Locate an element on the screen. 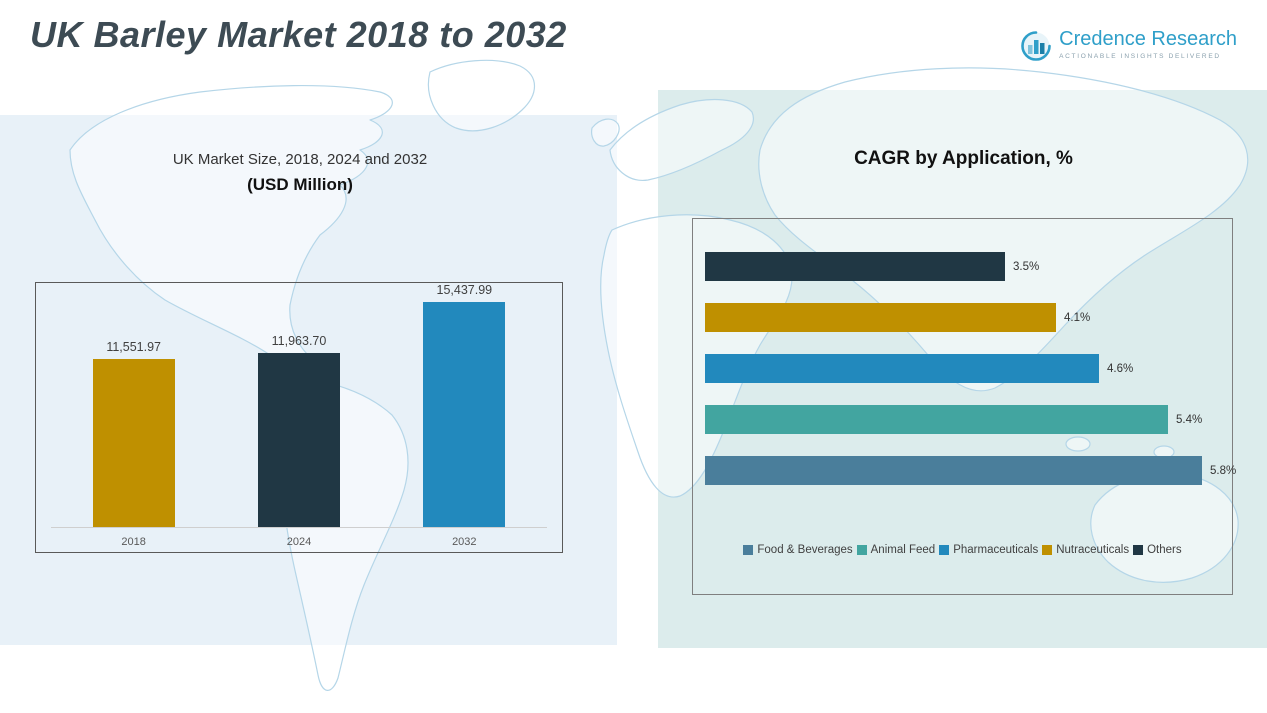 The width and height of the screenshot is (1267, 713). legend-label: Pharmaceuticals is located at coordinates (996, 550).